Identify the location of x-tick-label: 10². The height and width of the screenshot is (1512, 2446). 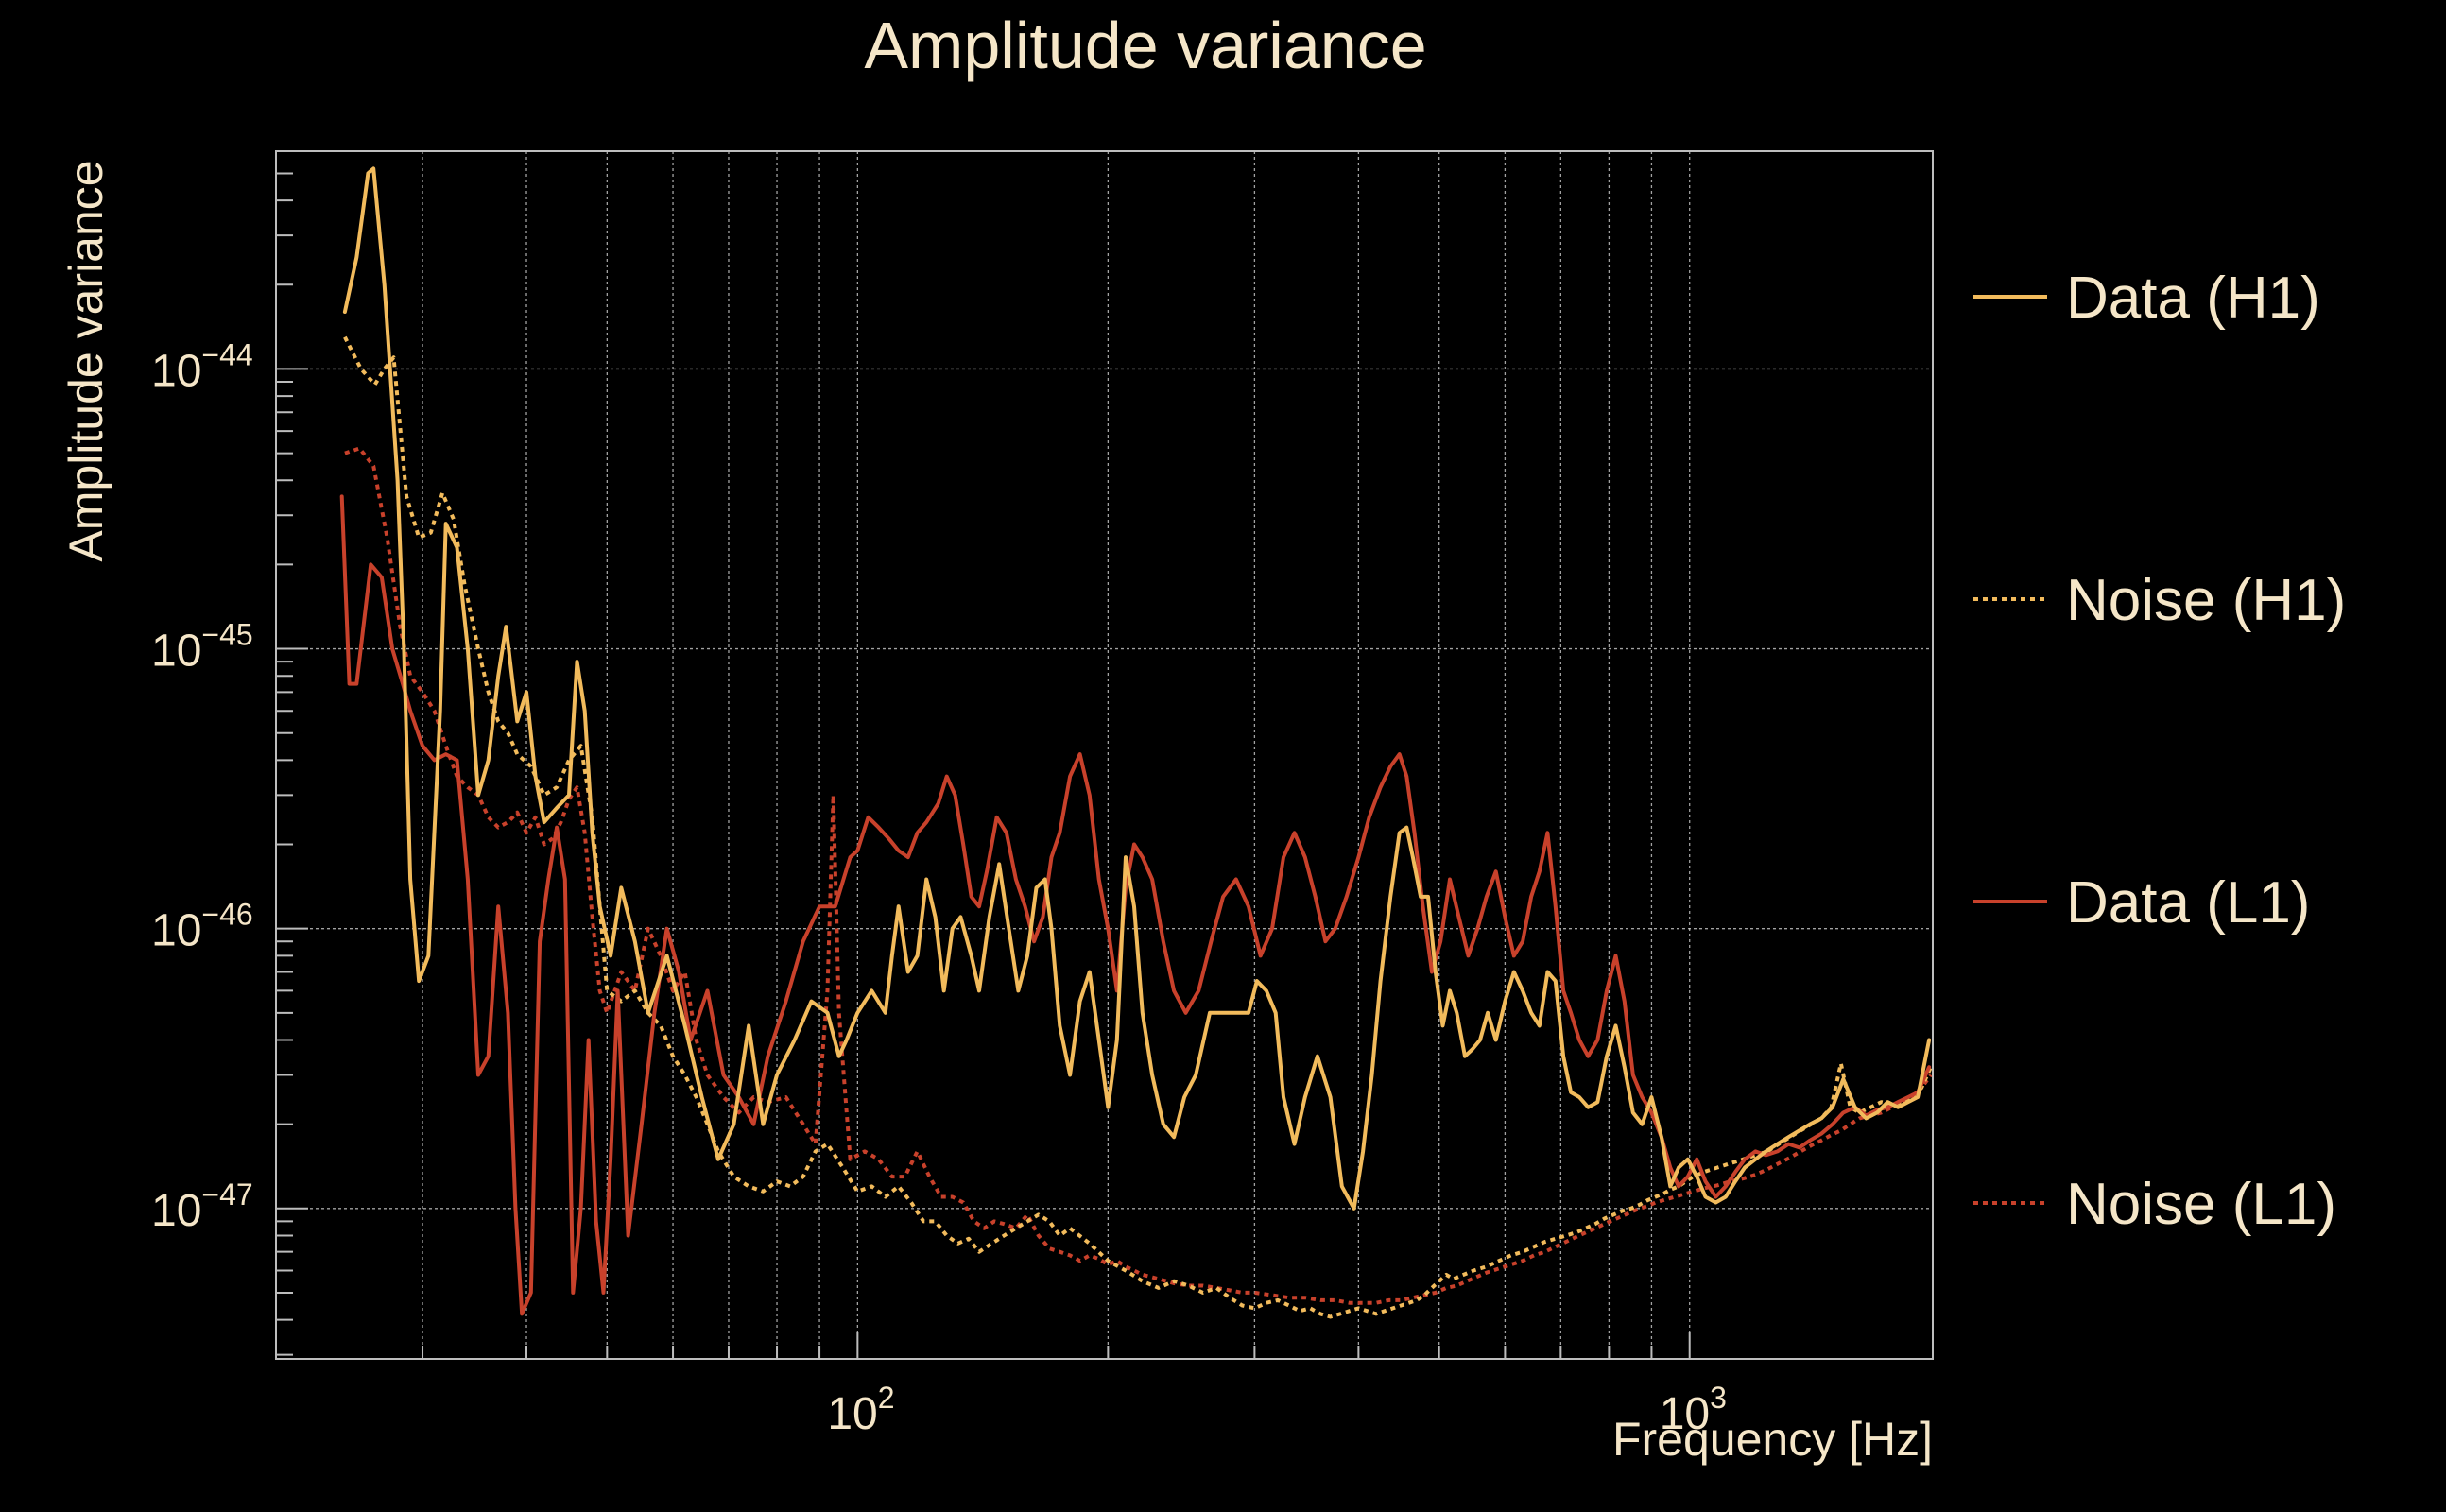
(860, 1410).